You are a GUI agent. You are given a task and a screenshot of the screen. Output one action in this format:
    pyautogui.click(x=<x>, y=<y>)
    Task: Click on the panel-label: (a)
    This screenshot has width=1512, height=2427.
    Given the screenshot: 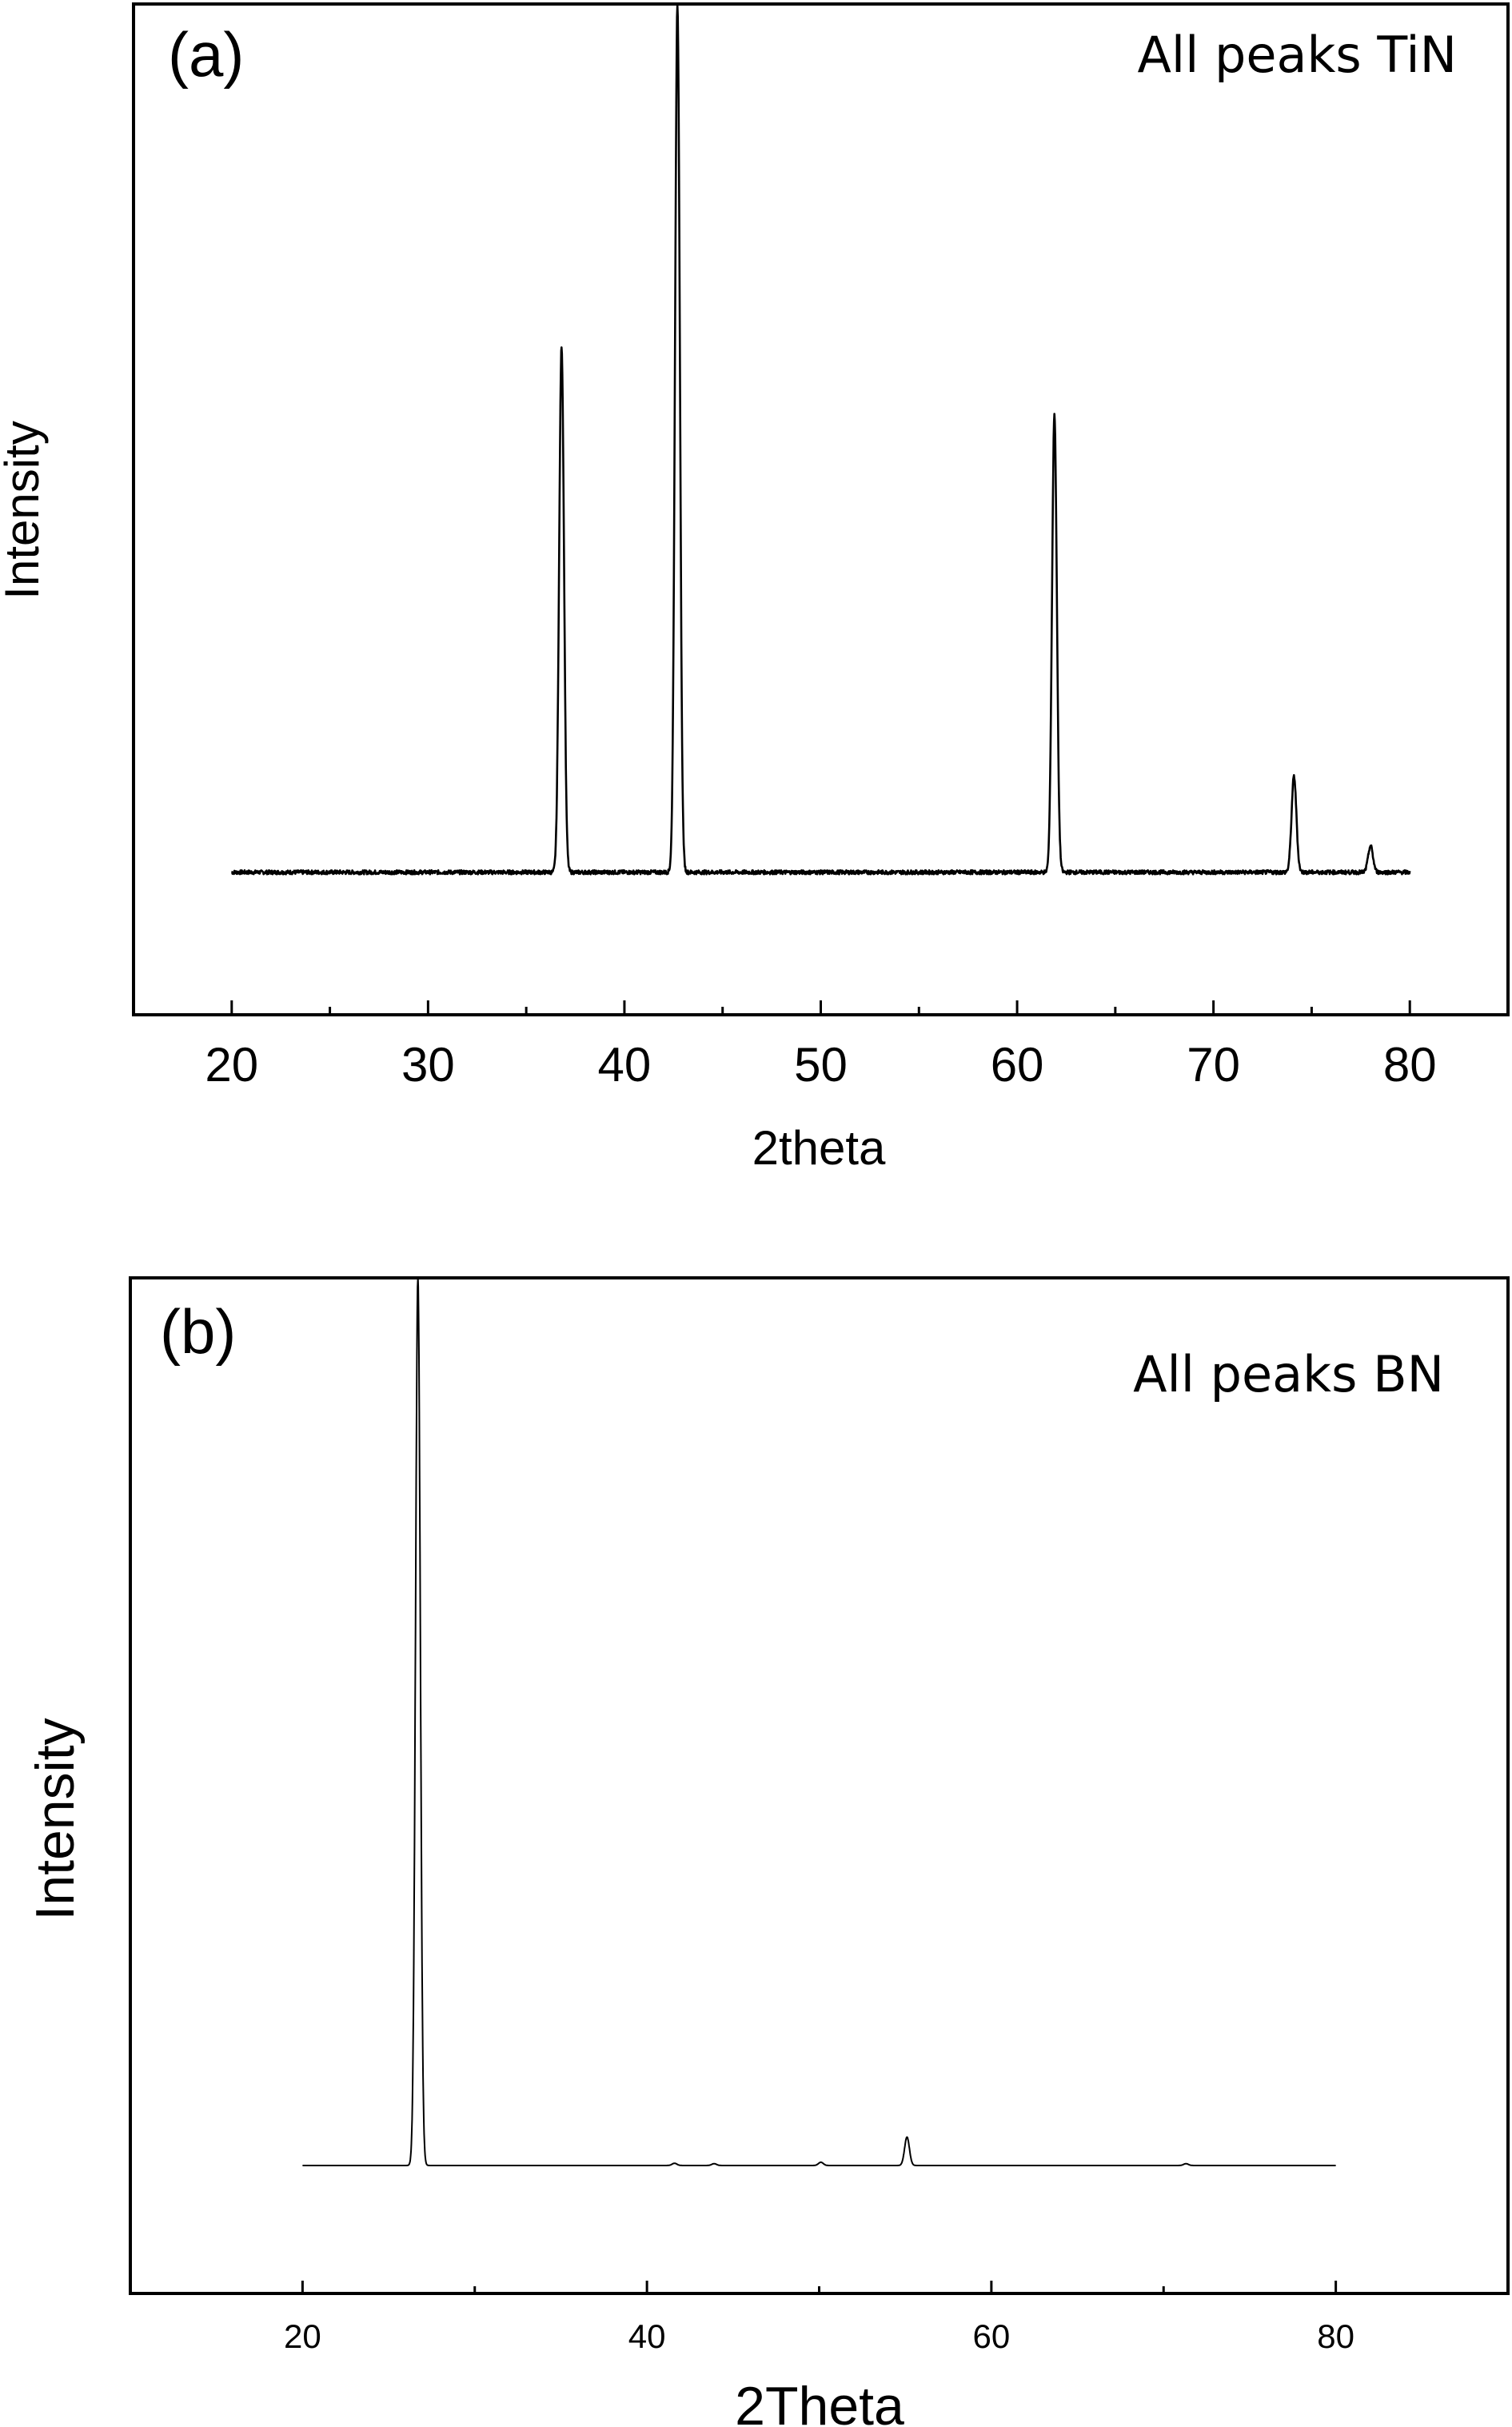 What is the action you would take?
    pyautogui.click(x=206, y=55)
    